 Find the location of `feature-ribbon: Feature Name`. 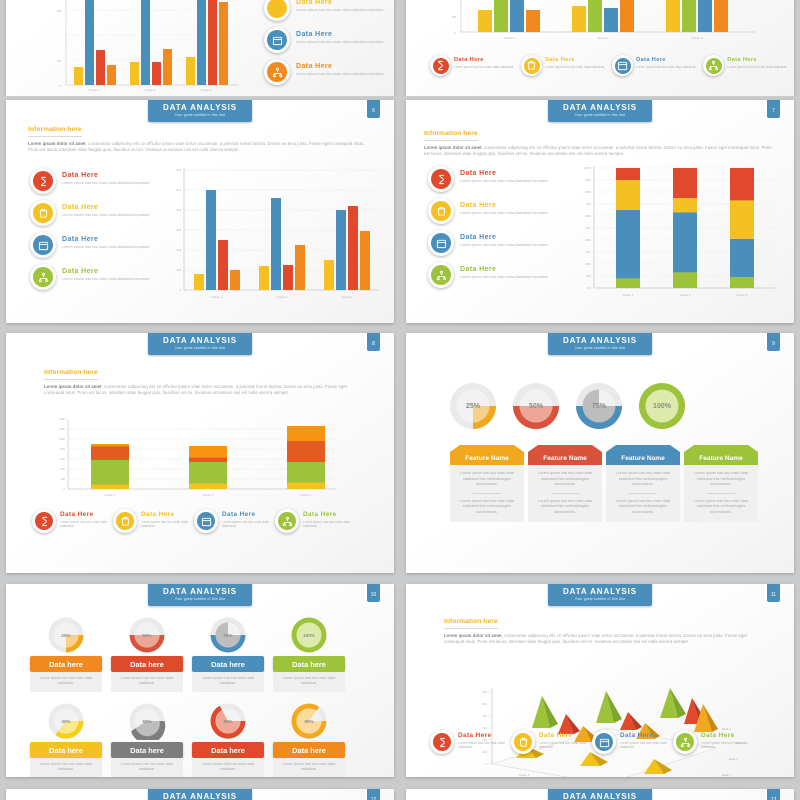

feature-ribbon: Feature Name is located at coordinates (721, 455).